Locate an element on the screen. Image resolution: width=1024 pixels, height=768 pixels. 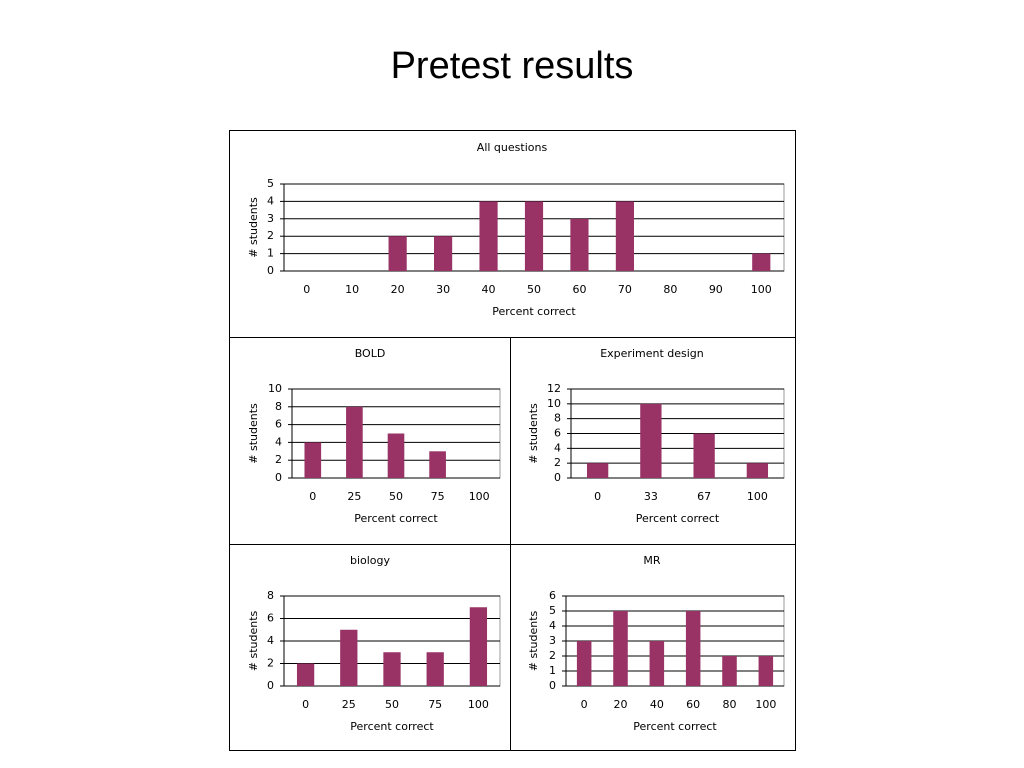
chart-title: biology is located at coordinates (370, 560).